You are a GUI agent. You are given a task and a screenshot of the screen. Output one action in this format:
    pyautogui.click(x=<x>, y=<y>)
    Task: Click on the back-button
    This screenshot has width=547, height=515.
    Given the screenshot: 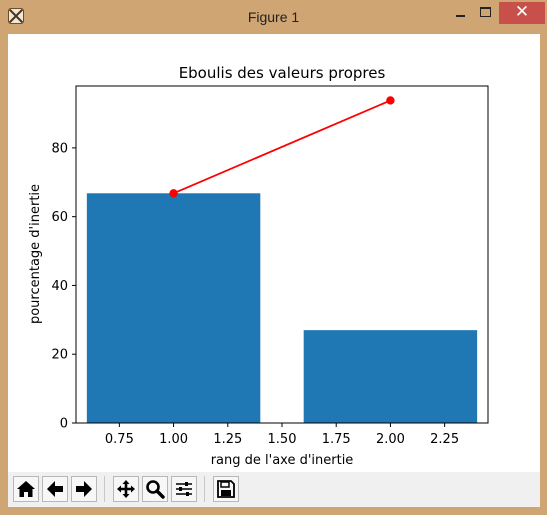 What is the action you would take?
    pyautogui.click(x=55, y=489)
    